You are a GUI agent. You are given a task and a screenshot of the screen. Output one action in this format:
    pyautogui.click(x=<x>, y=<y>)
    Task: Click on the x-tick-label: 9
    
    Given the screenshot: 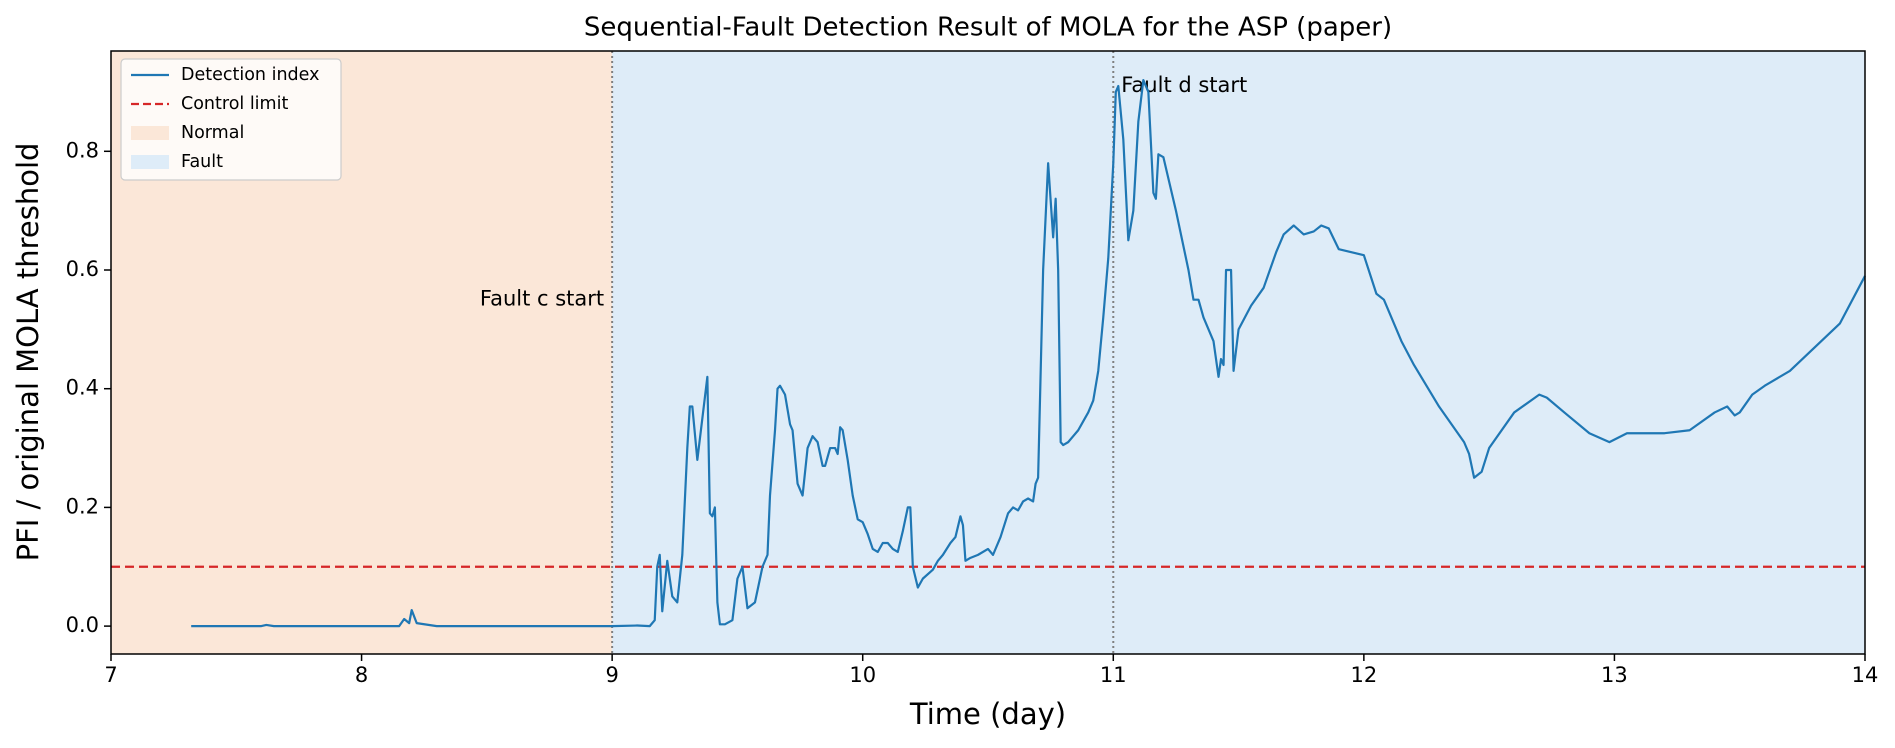 What is the action you would take?
    pyautogui.click(x=611, y=675)
    